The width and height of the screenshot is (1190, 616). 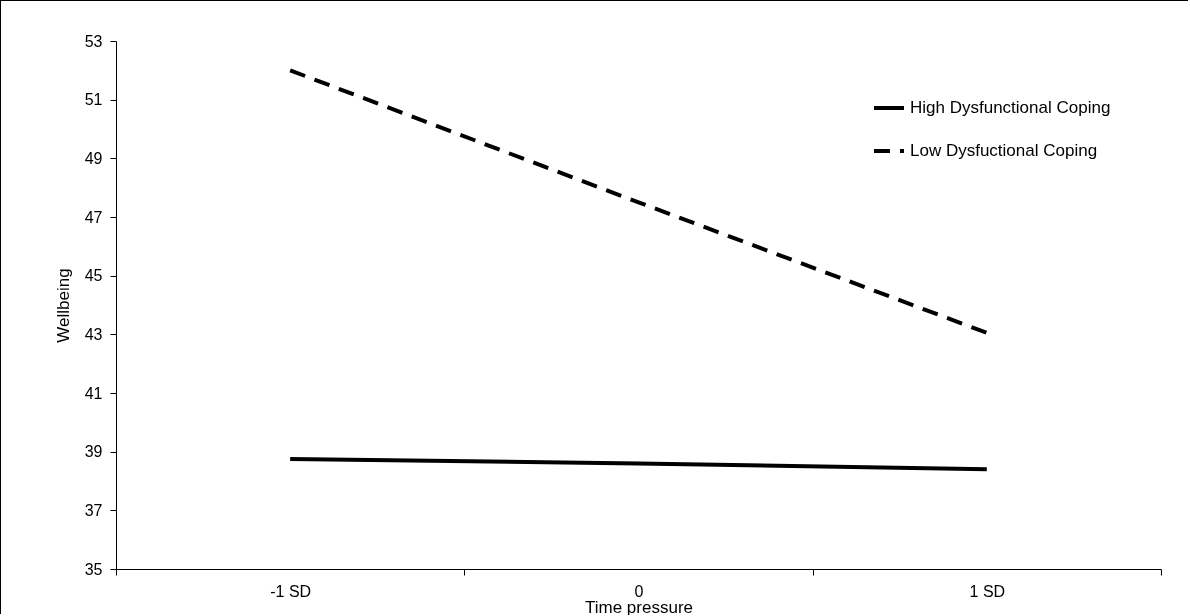 What do you see at coordinates (93, 510) in the screenshot?
I see `y-tick-label: 37` at bounding box center [93, 510].